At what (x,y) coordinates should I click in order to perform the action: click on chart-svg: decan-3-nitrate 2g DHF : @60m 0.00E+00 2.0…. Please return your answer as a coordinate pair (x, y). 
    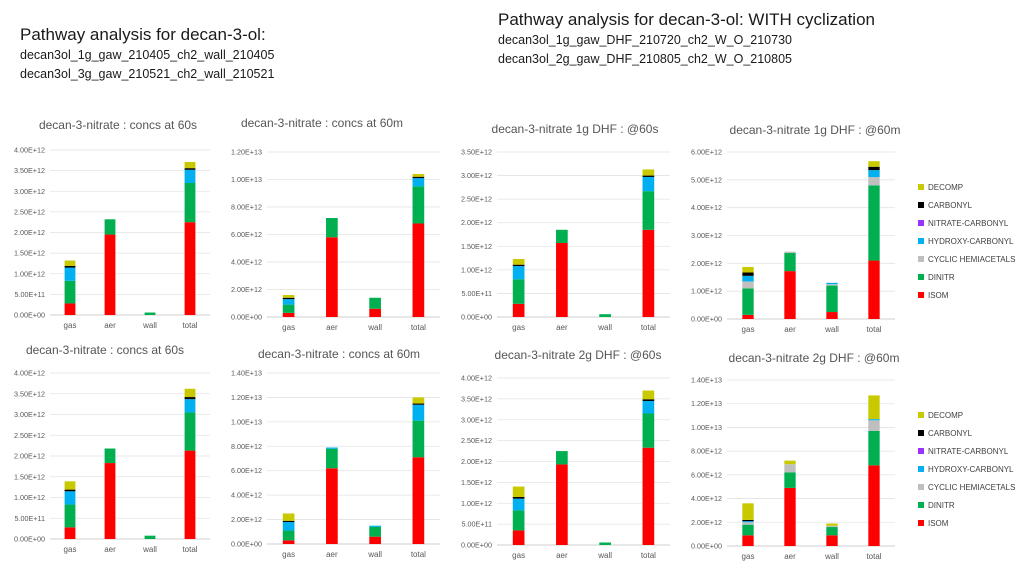
    Looking at the image, I should click on (795, 456).